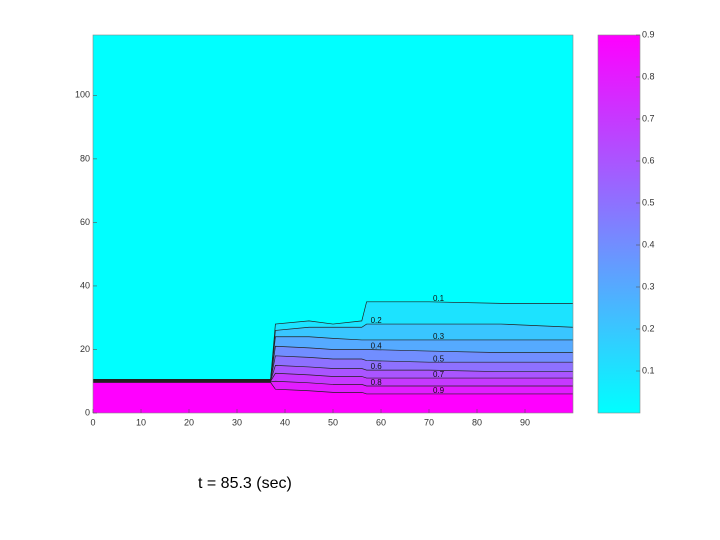  I want to click on contour-label: 0.9, so click(439, 390).